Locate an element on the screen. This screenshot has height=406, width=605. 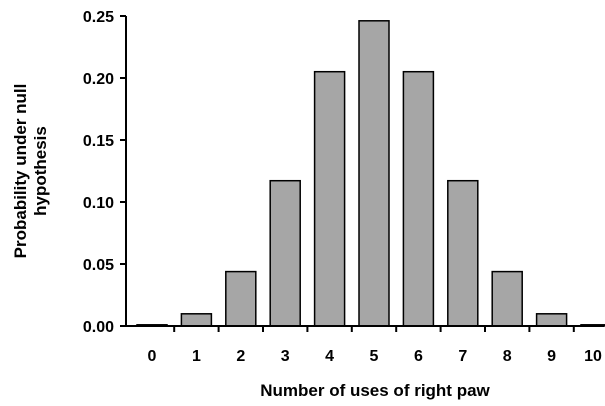
x-tick-label: 7 is located at coordinates (462, 356).